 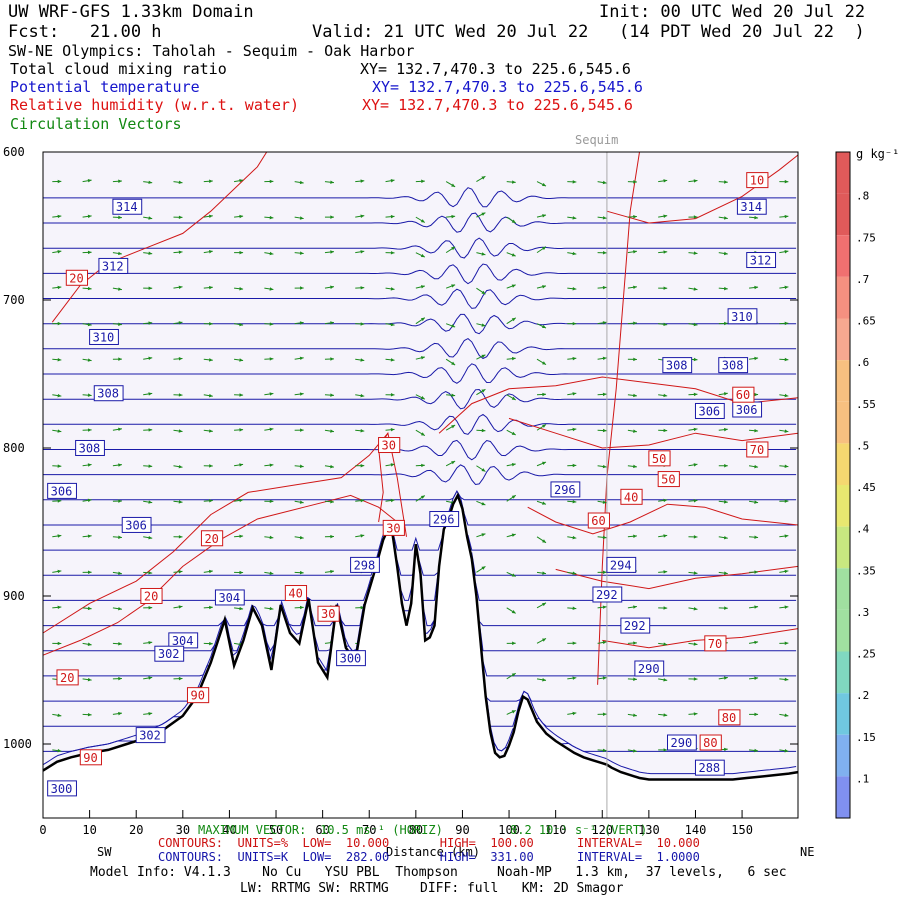 I want to click on x-axis-title: Distance (km), so click(x=433, y=852).